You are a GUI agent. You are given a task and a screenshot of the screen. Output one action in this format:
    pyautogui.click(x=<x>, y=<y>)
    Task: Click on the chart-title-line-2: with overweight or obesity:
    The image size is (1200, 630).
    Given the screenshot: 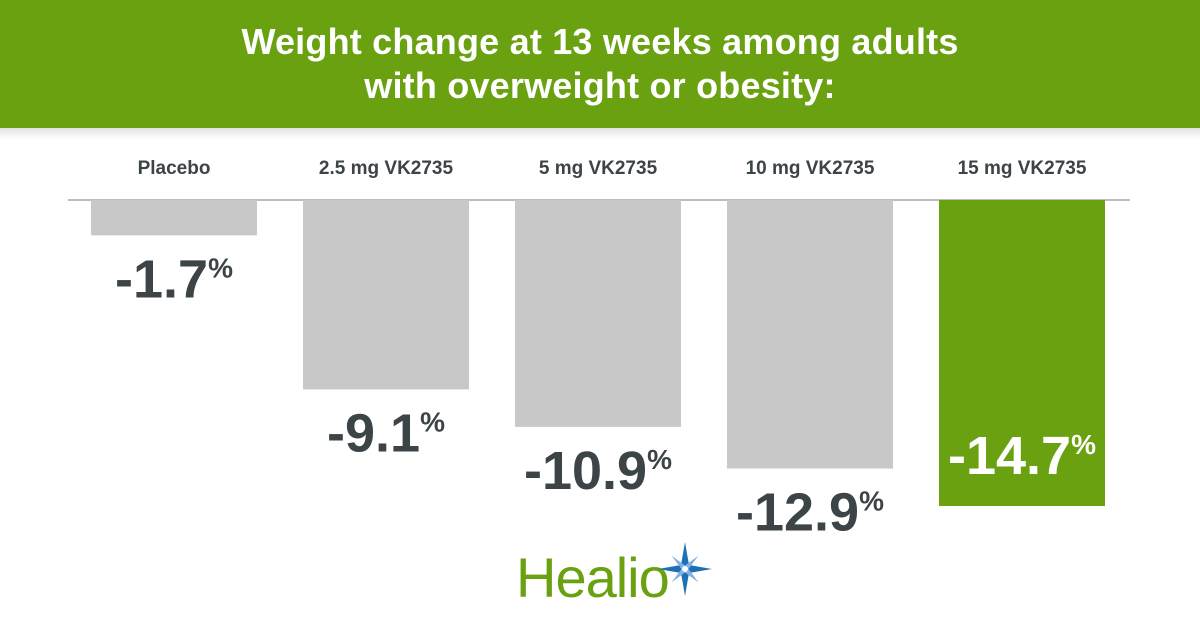 What is the action you would take?
    pyautogui.click(x=600, y=85)
    